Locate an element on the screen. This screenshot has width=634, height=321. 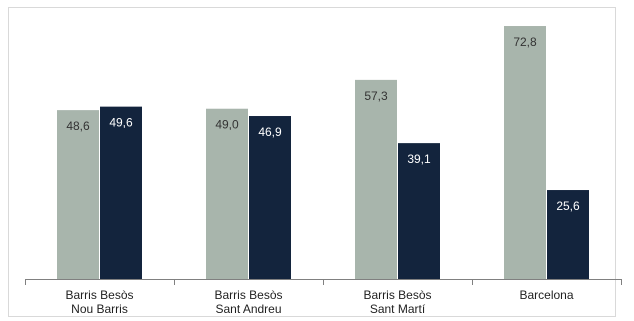
data-label: 72,8 is located at coordinates (525, 42).